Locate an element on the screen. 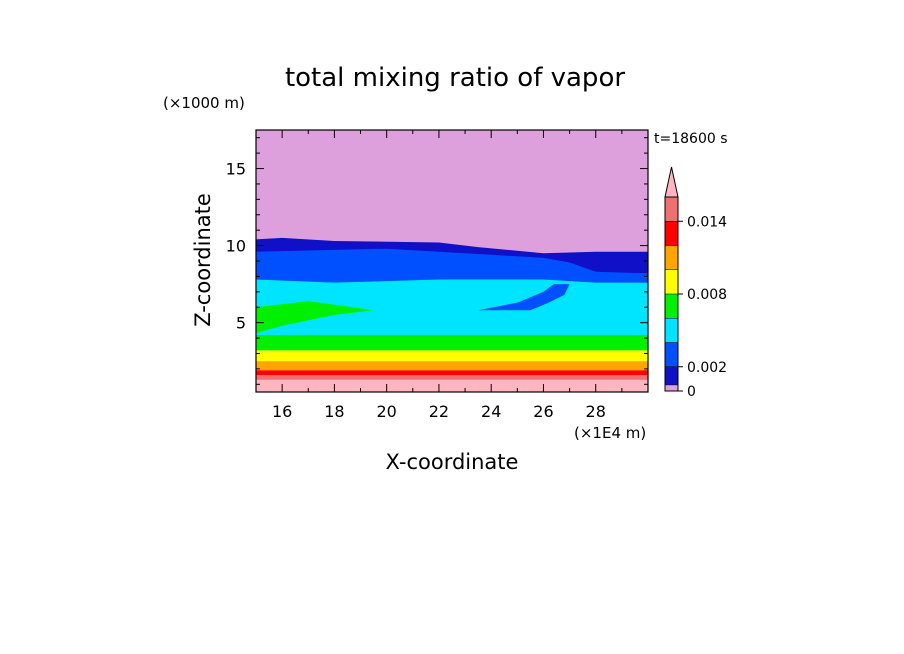 The height and width of the screenshot is (654, 904). x-tick-label: 22 is located at coordinates (439, 411).